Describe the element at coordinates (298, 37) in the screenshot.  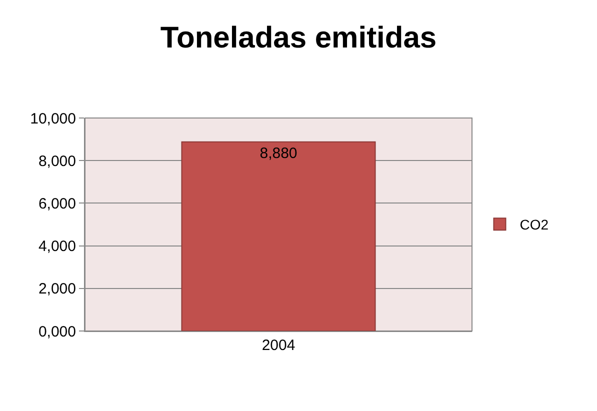
I see `chart-title: Toneladas emitidas` at that location.